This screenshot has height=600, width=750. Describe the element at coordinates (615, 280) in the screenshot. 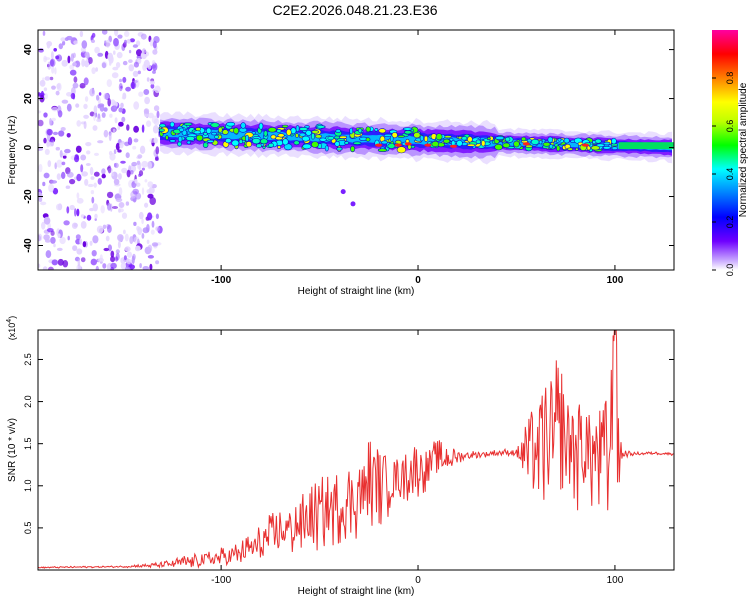

I see `x-tick-label: 100` at that location.